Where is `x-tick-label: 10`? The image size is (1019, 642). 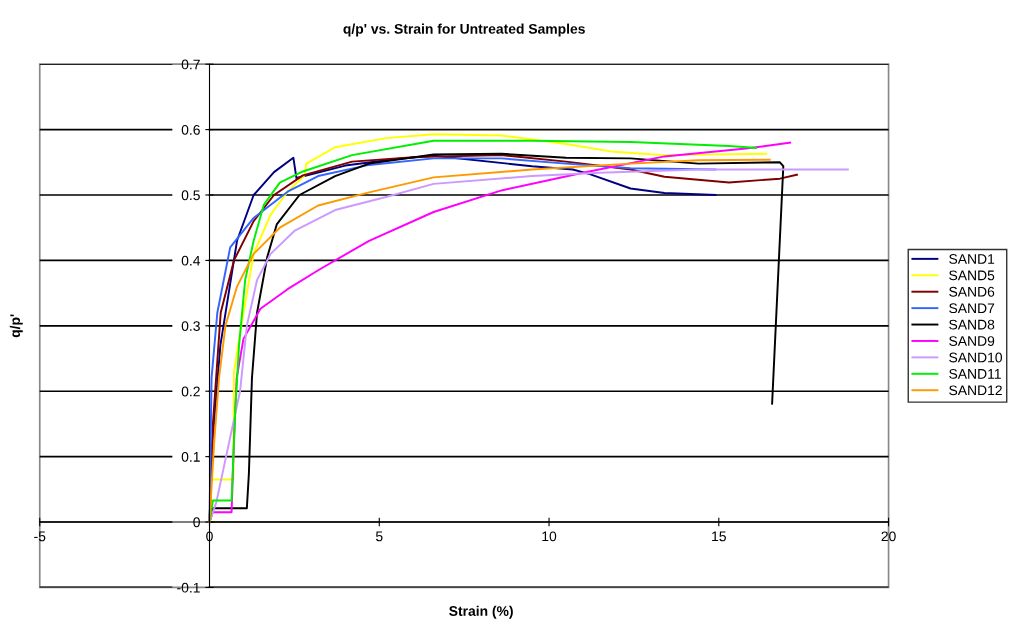
x-tick-label: 10 is located at coordinates (549, 536).